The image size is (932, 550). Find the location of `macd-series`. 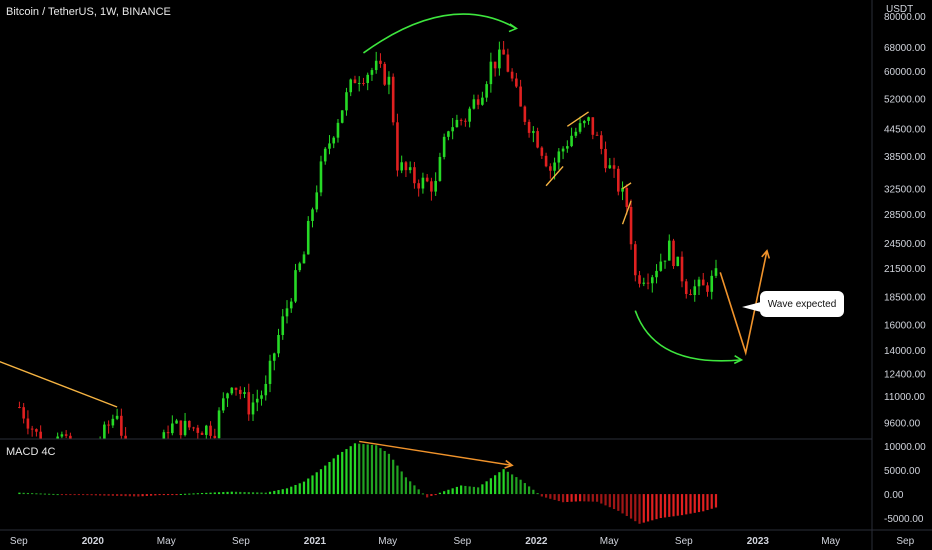

macd-series is located at coordinates (368, 483).